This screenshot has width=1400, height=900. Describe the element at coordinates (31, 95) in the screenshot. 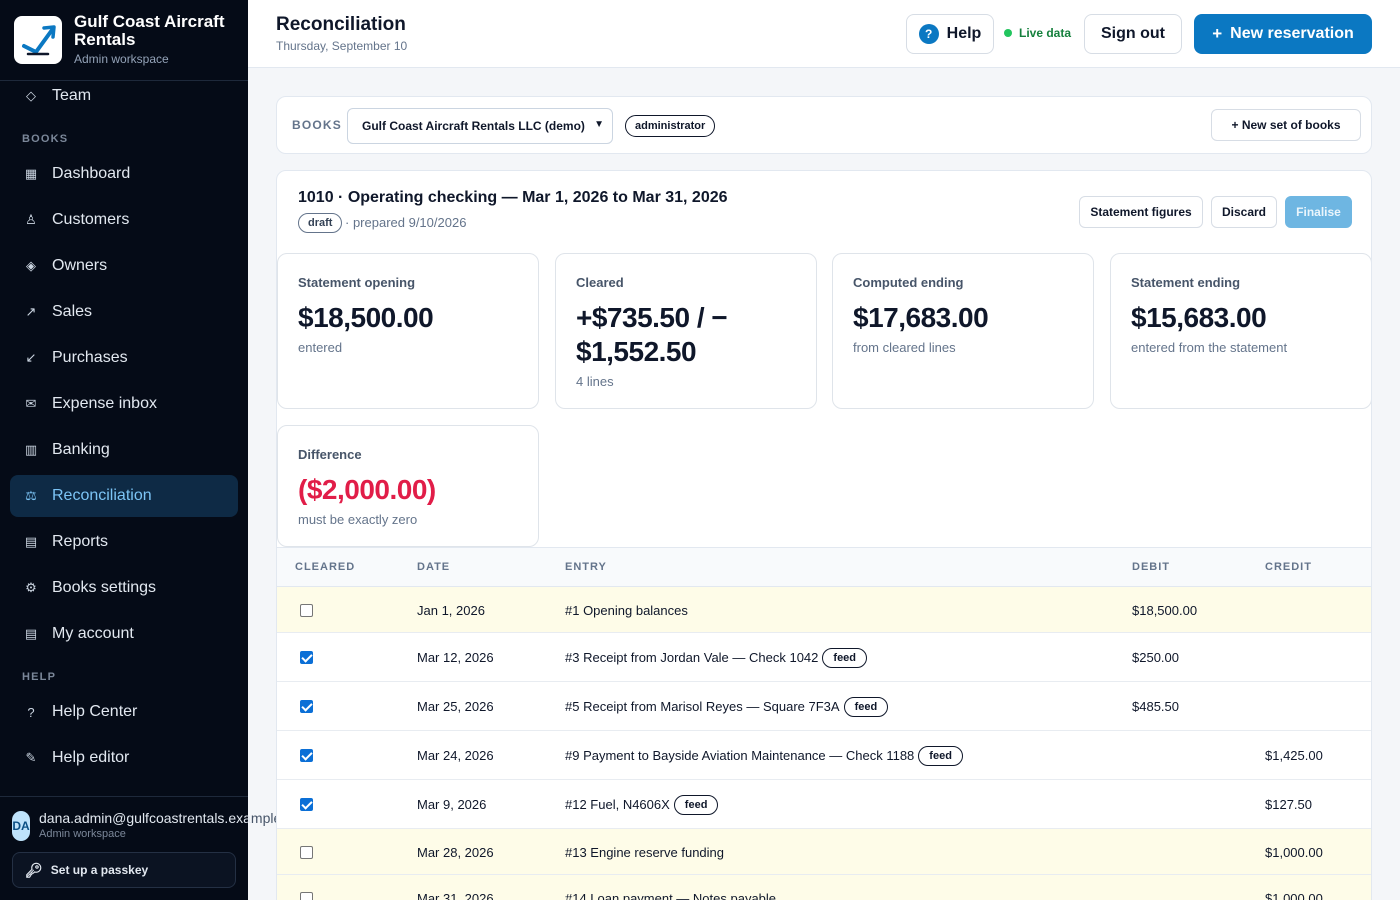

I see `diamond-outline-icon: ◇` at that location.